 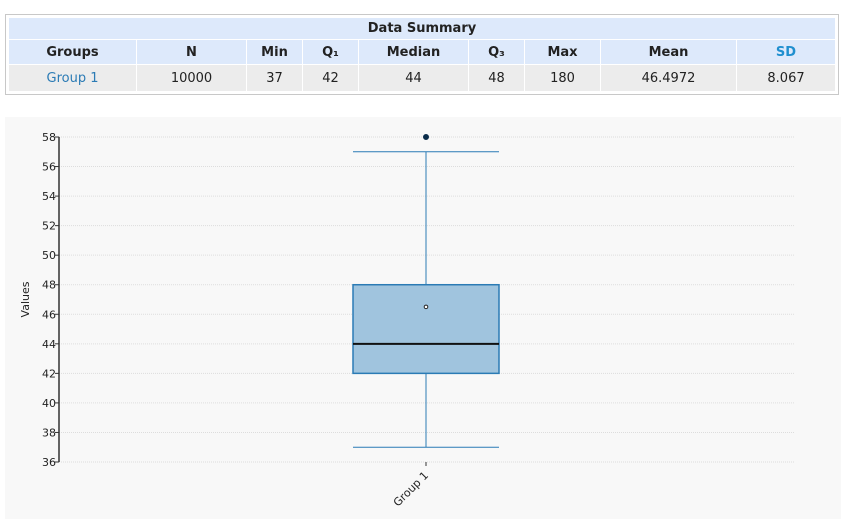 What do you see at coordinates (49, 344) in the screenshot?
I see `y-tick-label-44: 44` at bounding box center [49, 344].